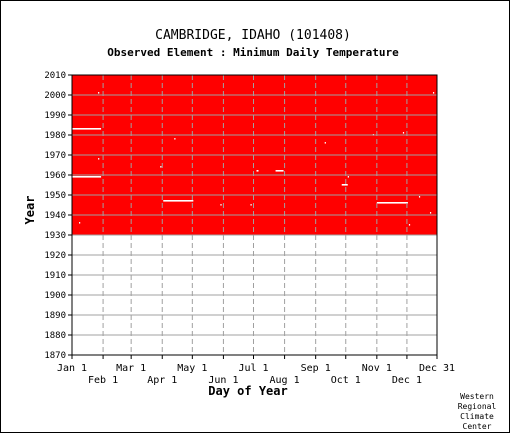  What do you see at coordinates (55, 196) in the screenshot?
I see `y-tick-label: 1950` at bounding box center [55, 196].